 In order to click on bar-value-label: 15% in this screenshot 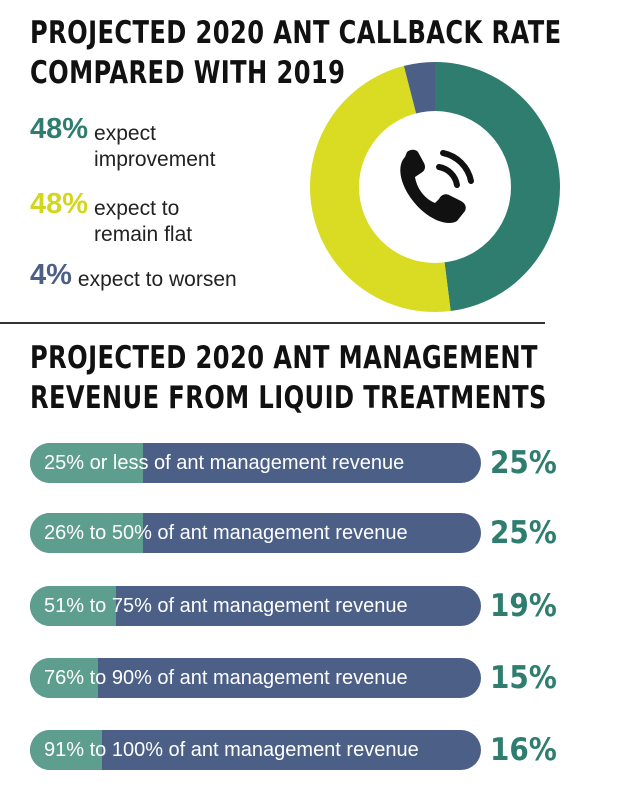, I will do `click(523, 678)`.